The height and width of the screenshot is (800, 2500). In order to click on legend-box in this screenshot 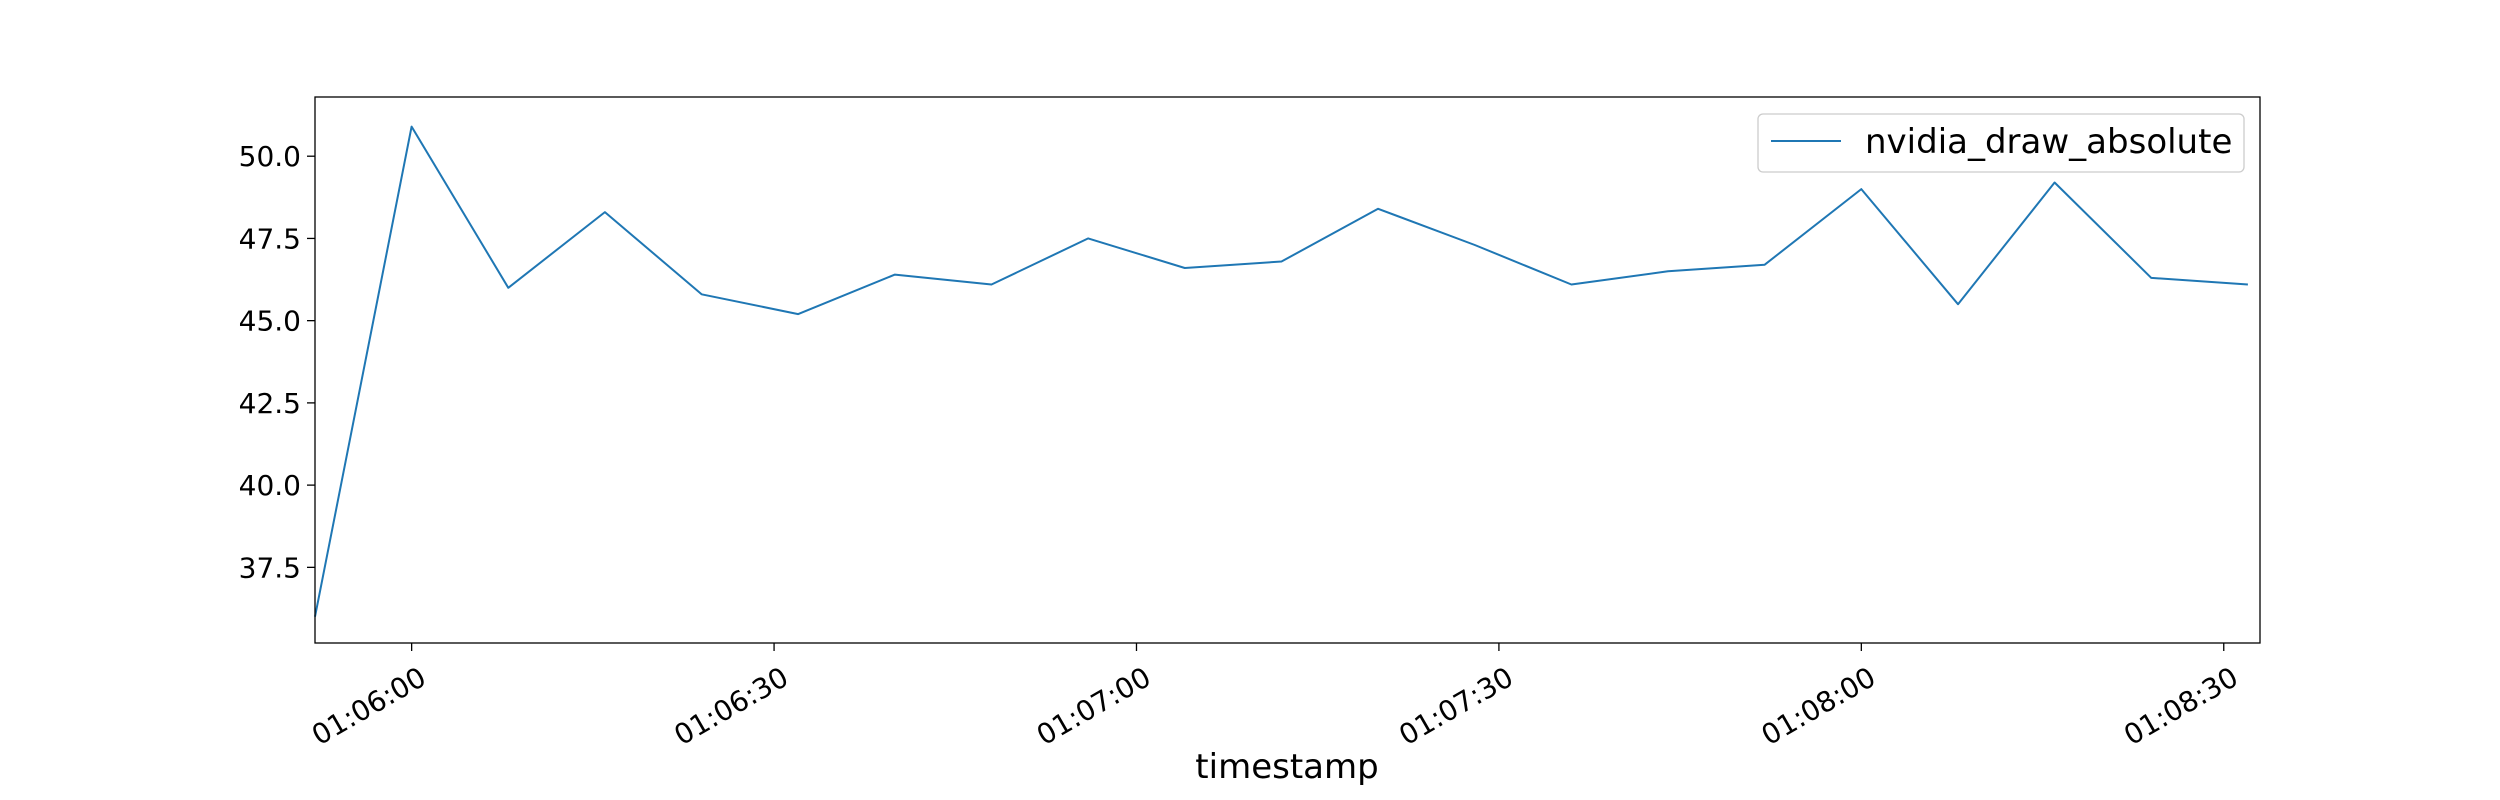, I will do `click(2001, 143)`.